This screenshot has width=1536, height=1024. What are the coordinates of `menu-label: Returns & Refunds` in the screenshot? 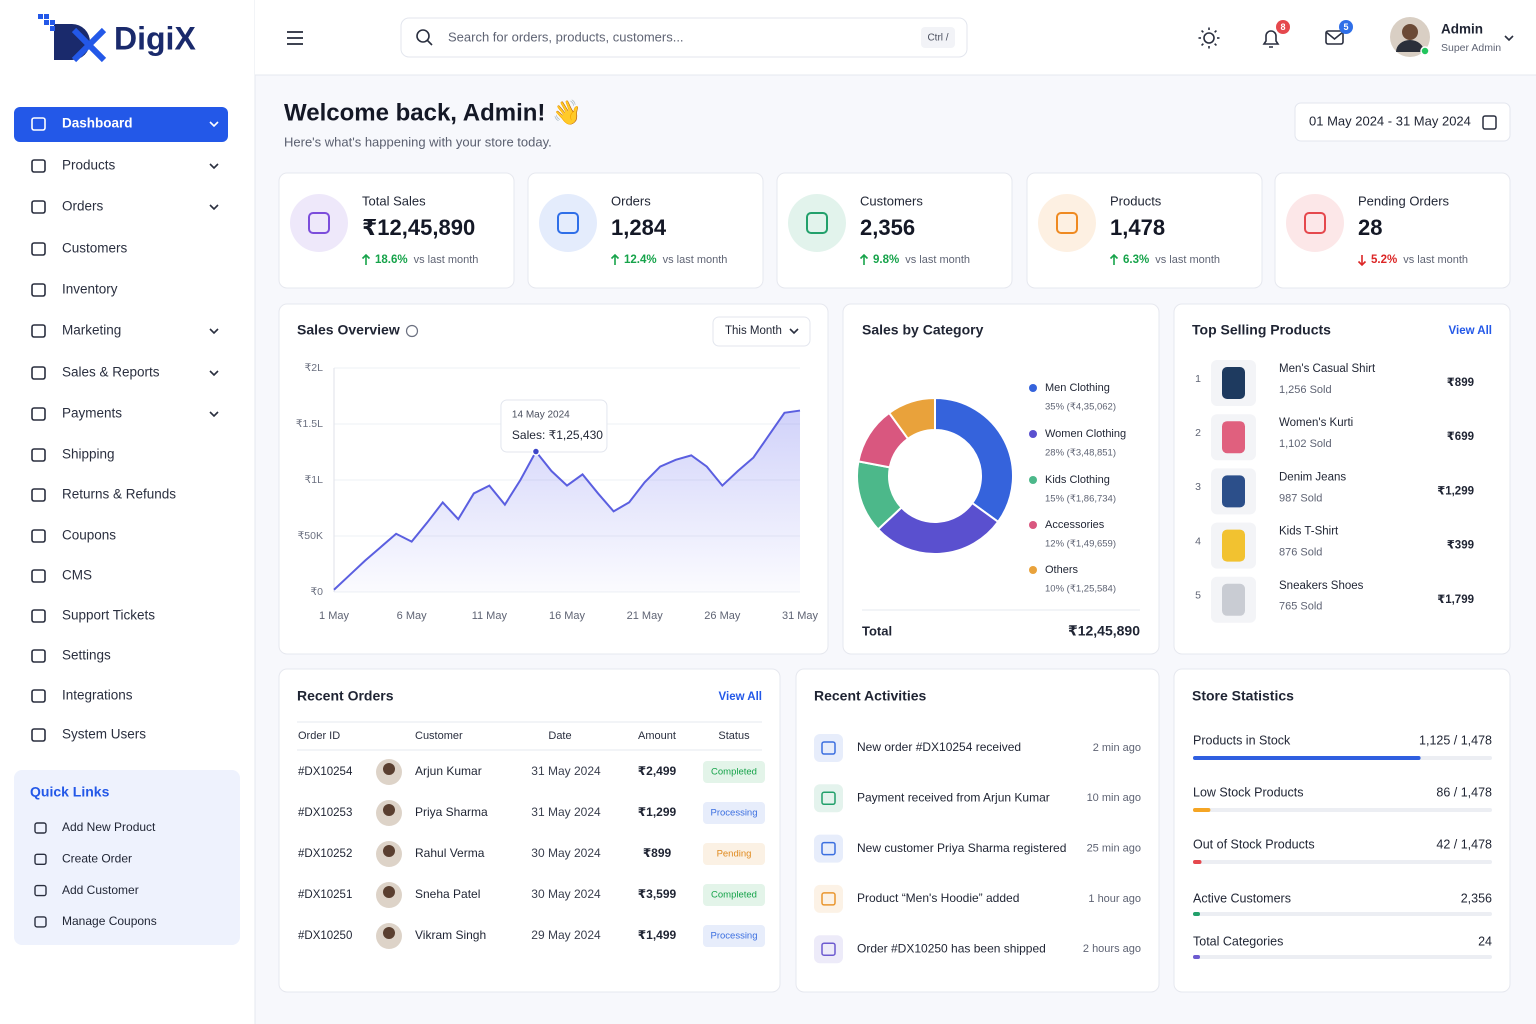 It's located at (119, 494).